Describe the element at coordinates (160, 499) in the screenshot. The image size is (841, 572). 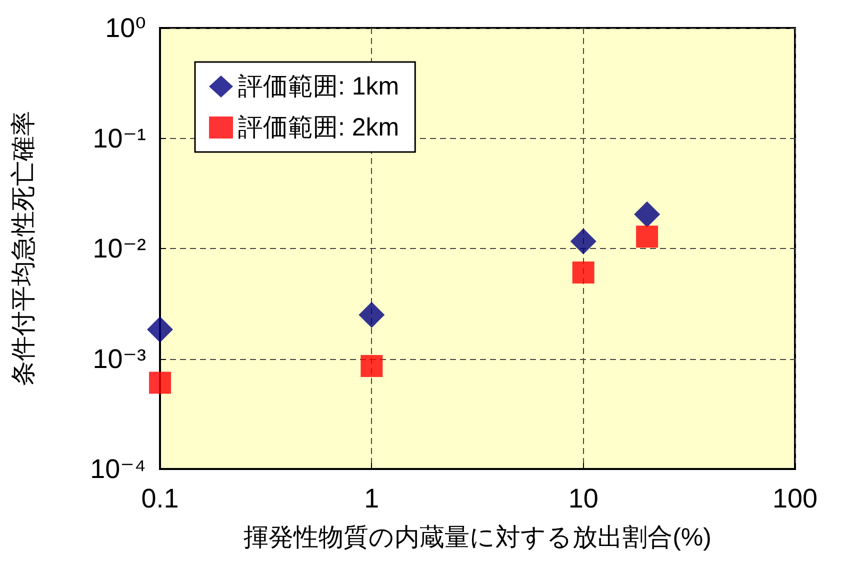
I see `x-tick-label: 0.1` at that location.